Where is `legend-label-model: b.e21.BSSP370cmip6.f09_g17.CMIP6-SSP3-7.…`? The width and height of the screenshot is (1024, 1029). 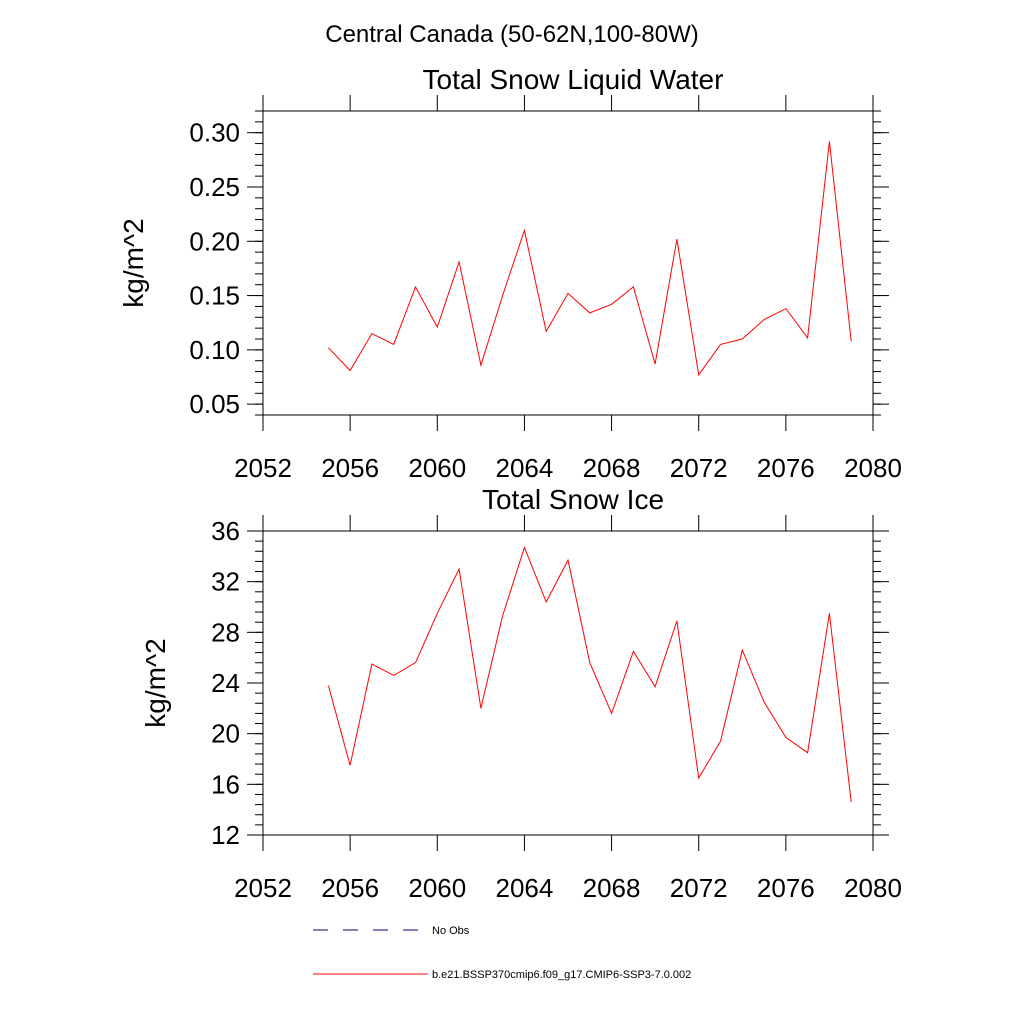
legend-label-model: b.e21.BSSP370cmip6.f09_g17.CMIP6-SSP3-7.… is located at coordinates (561, 975).